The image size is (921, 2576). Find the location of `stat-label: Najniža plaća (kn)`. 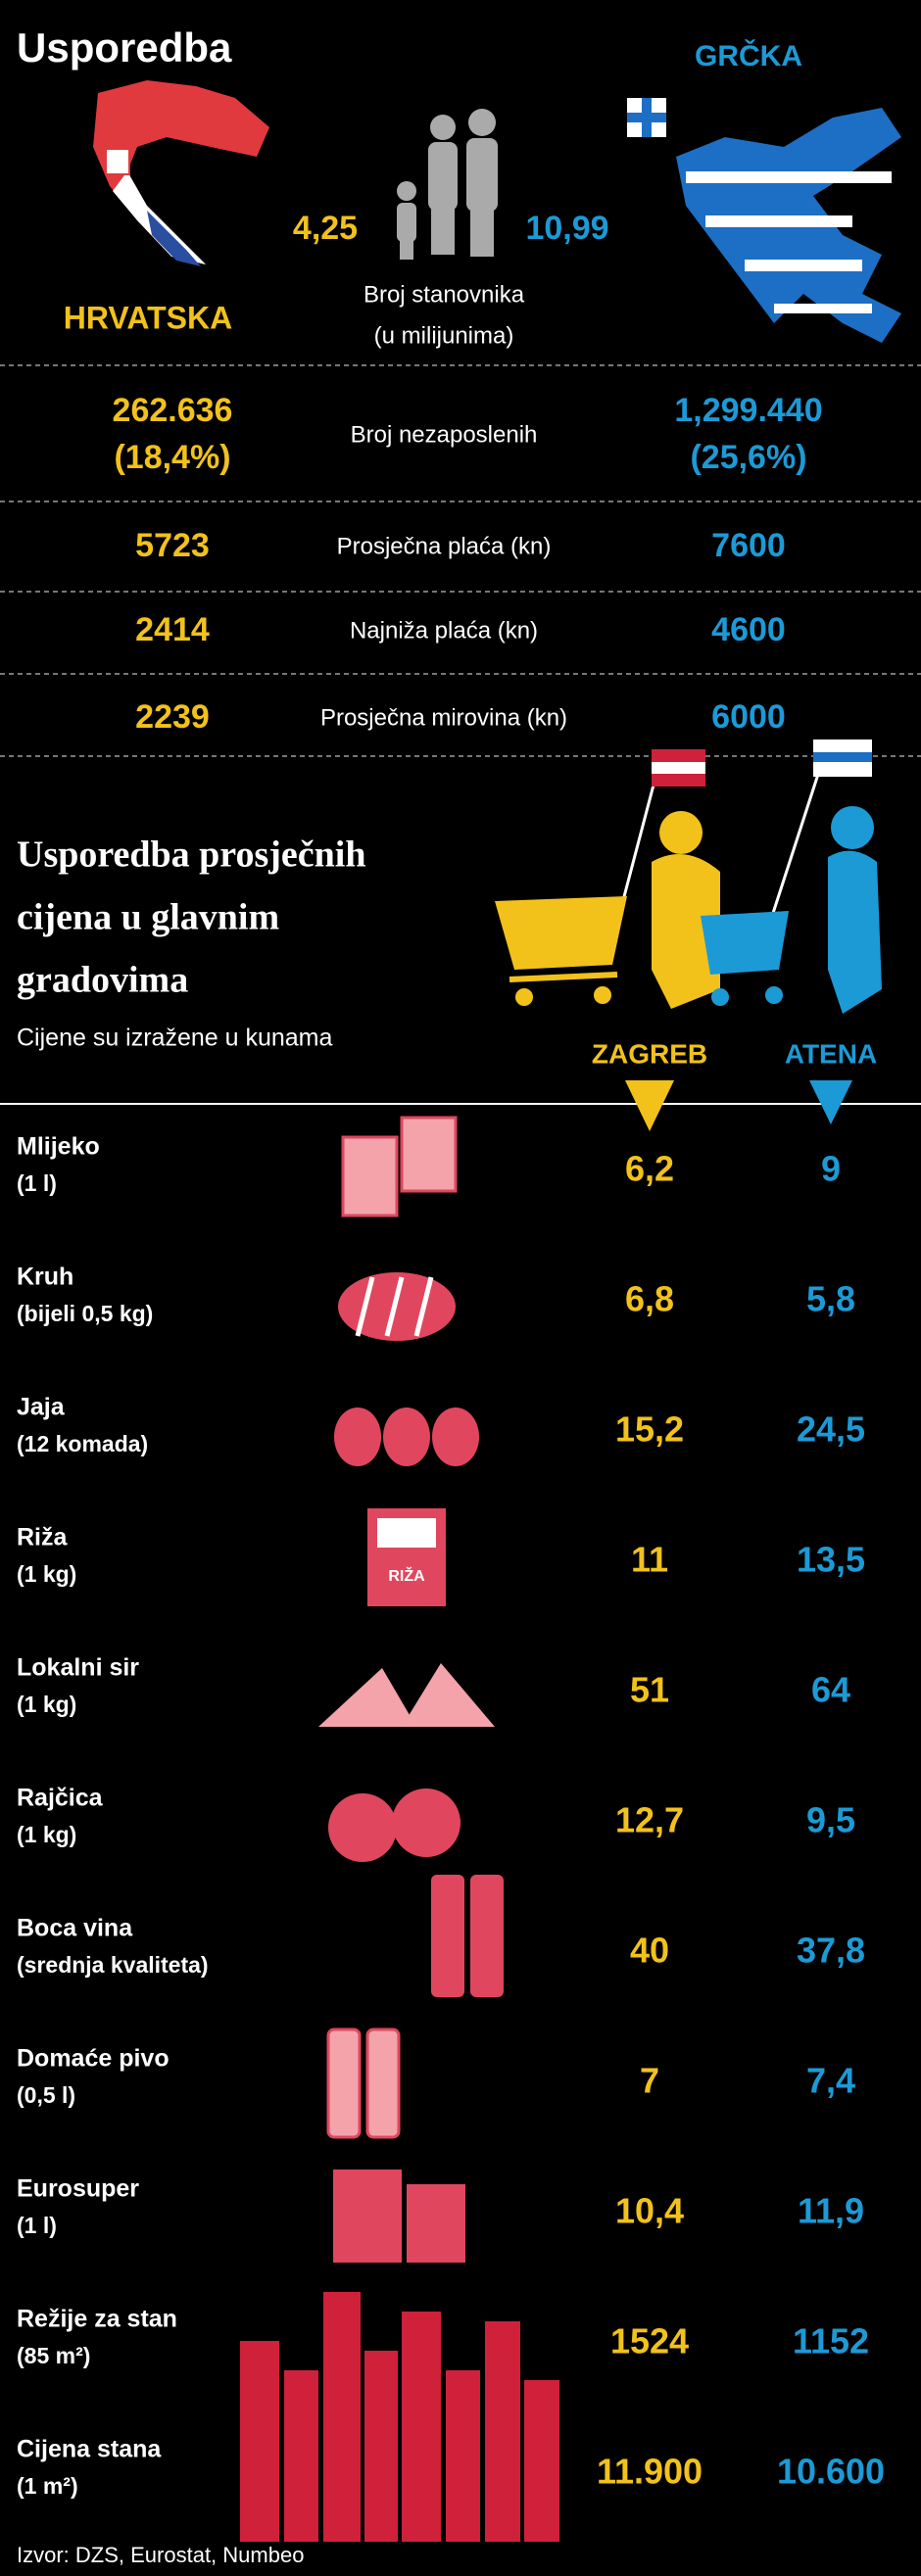

stat-label: Najniža plaća (kn) is located at coordinates (444, 631).